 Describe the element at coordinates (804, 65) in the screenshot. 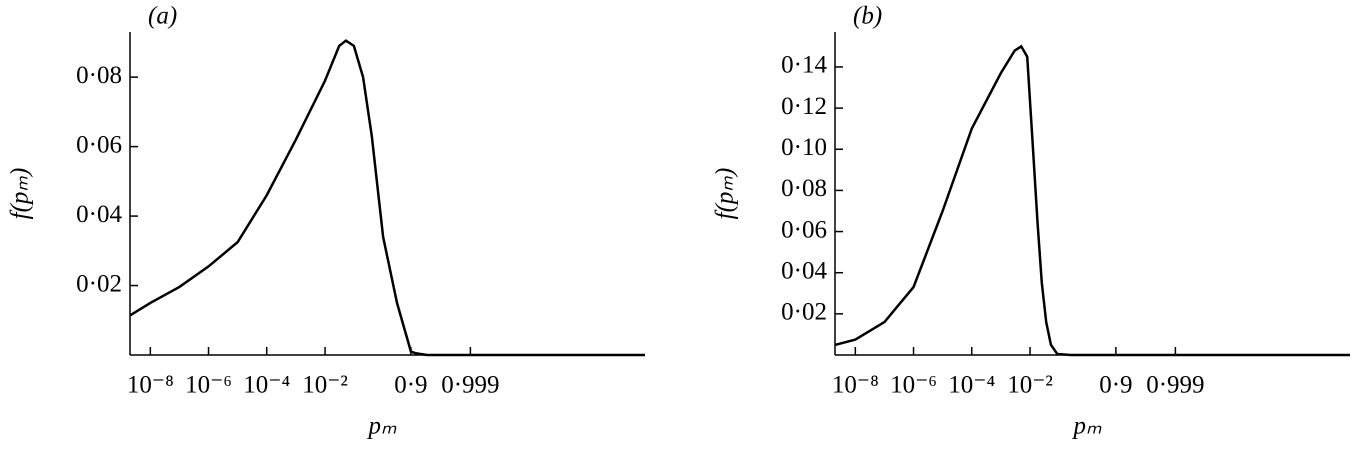

I see `y-tick-label: 0·14` at that location.